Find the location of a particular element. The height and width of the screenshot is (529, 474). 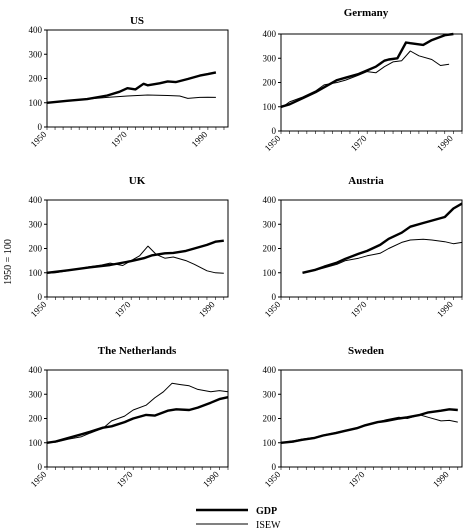

plot-frame-germany is located at coordinates (371, 82).